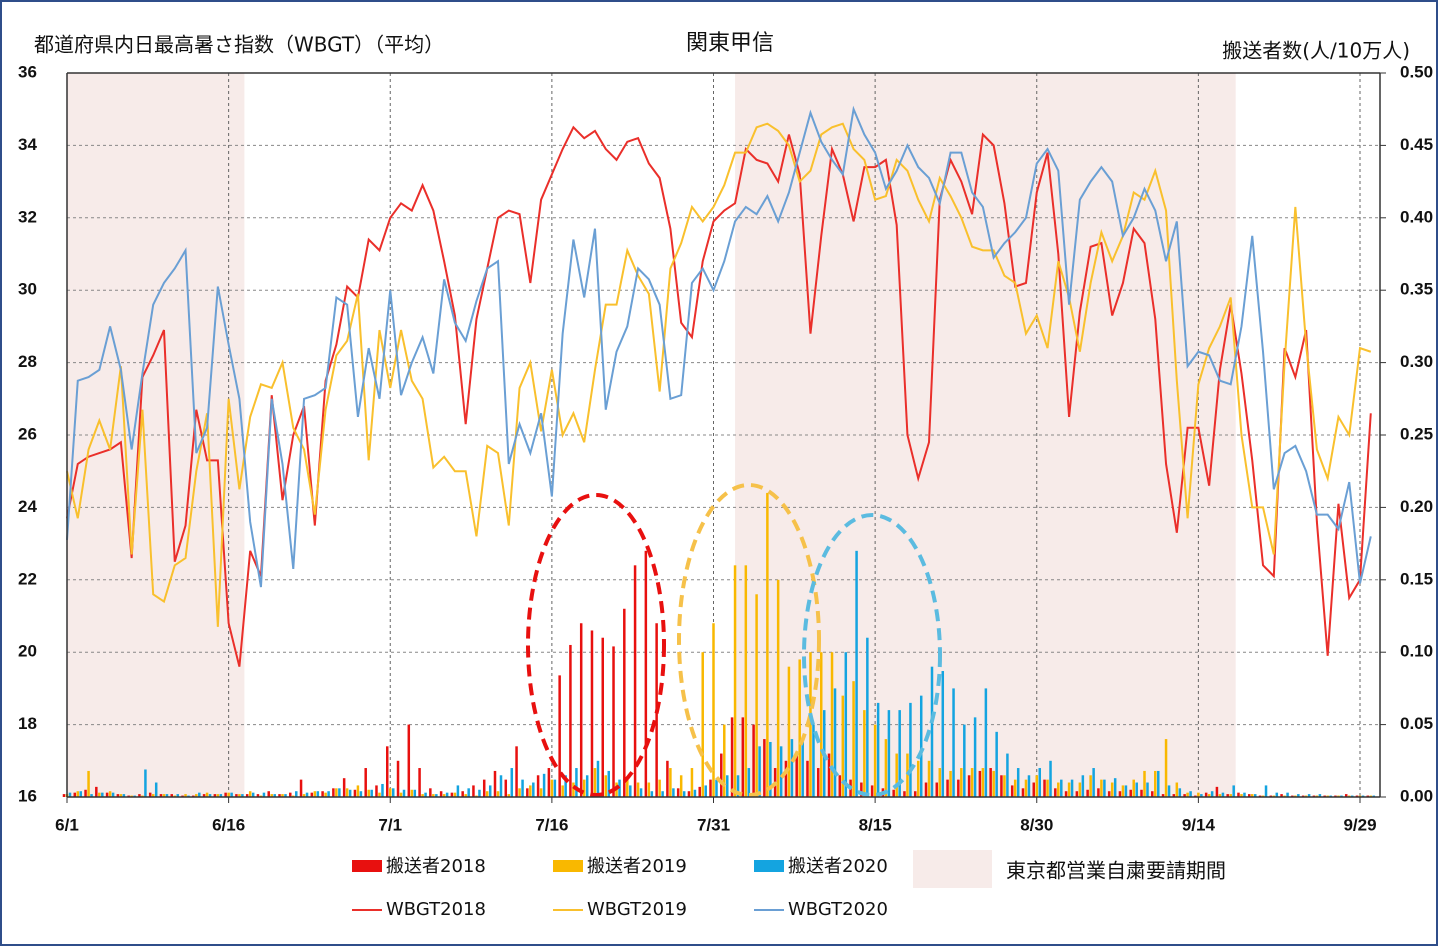 The width and height of the screenshot is (1438, 946). What do you see at coordinates (27, 723) in the screenshot?
I see `y-tick-label: 18` at bounding box center [27, 723].